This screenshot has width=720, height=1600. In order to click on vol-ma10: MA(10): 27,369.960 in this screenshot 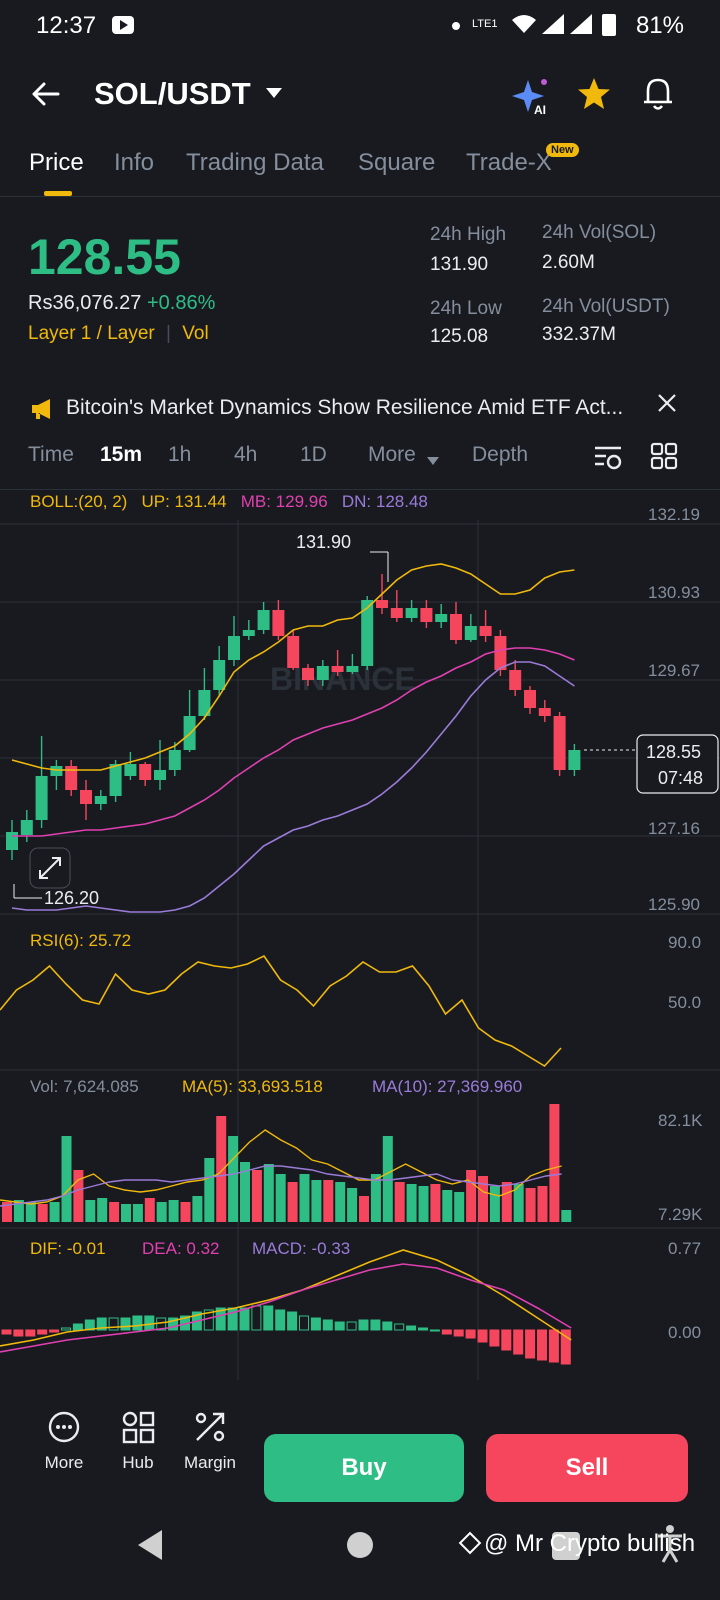, I will do `click(447, 1086)`.